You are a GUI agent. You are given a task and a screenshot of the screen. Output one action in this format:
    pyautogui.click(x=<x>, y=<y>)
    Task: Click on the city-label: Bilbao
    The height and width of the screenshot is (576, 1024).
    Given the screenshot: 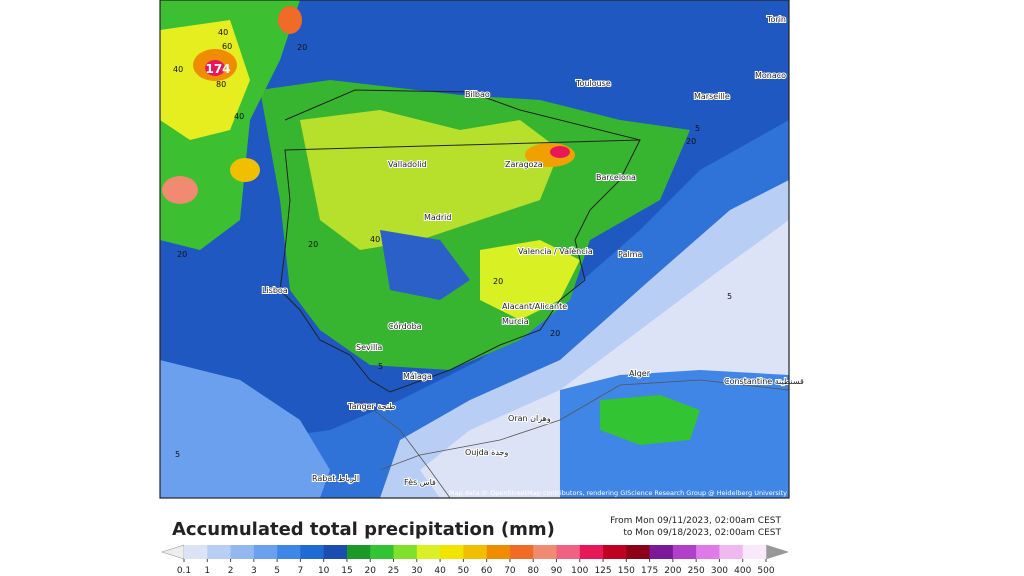 What is the action you would take?
    pyautogui.click(x=477, y=94)
    